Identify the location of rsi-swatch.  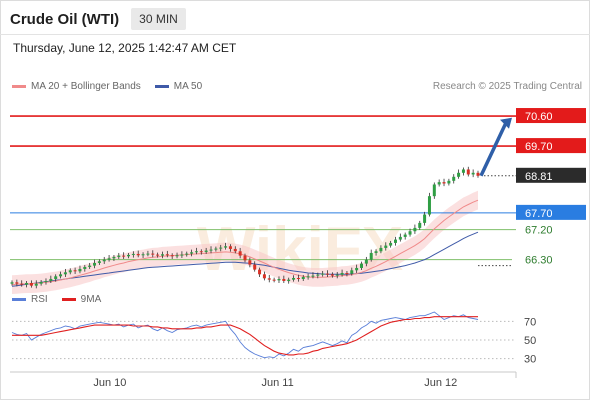
(19, 299).